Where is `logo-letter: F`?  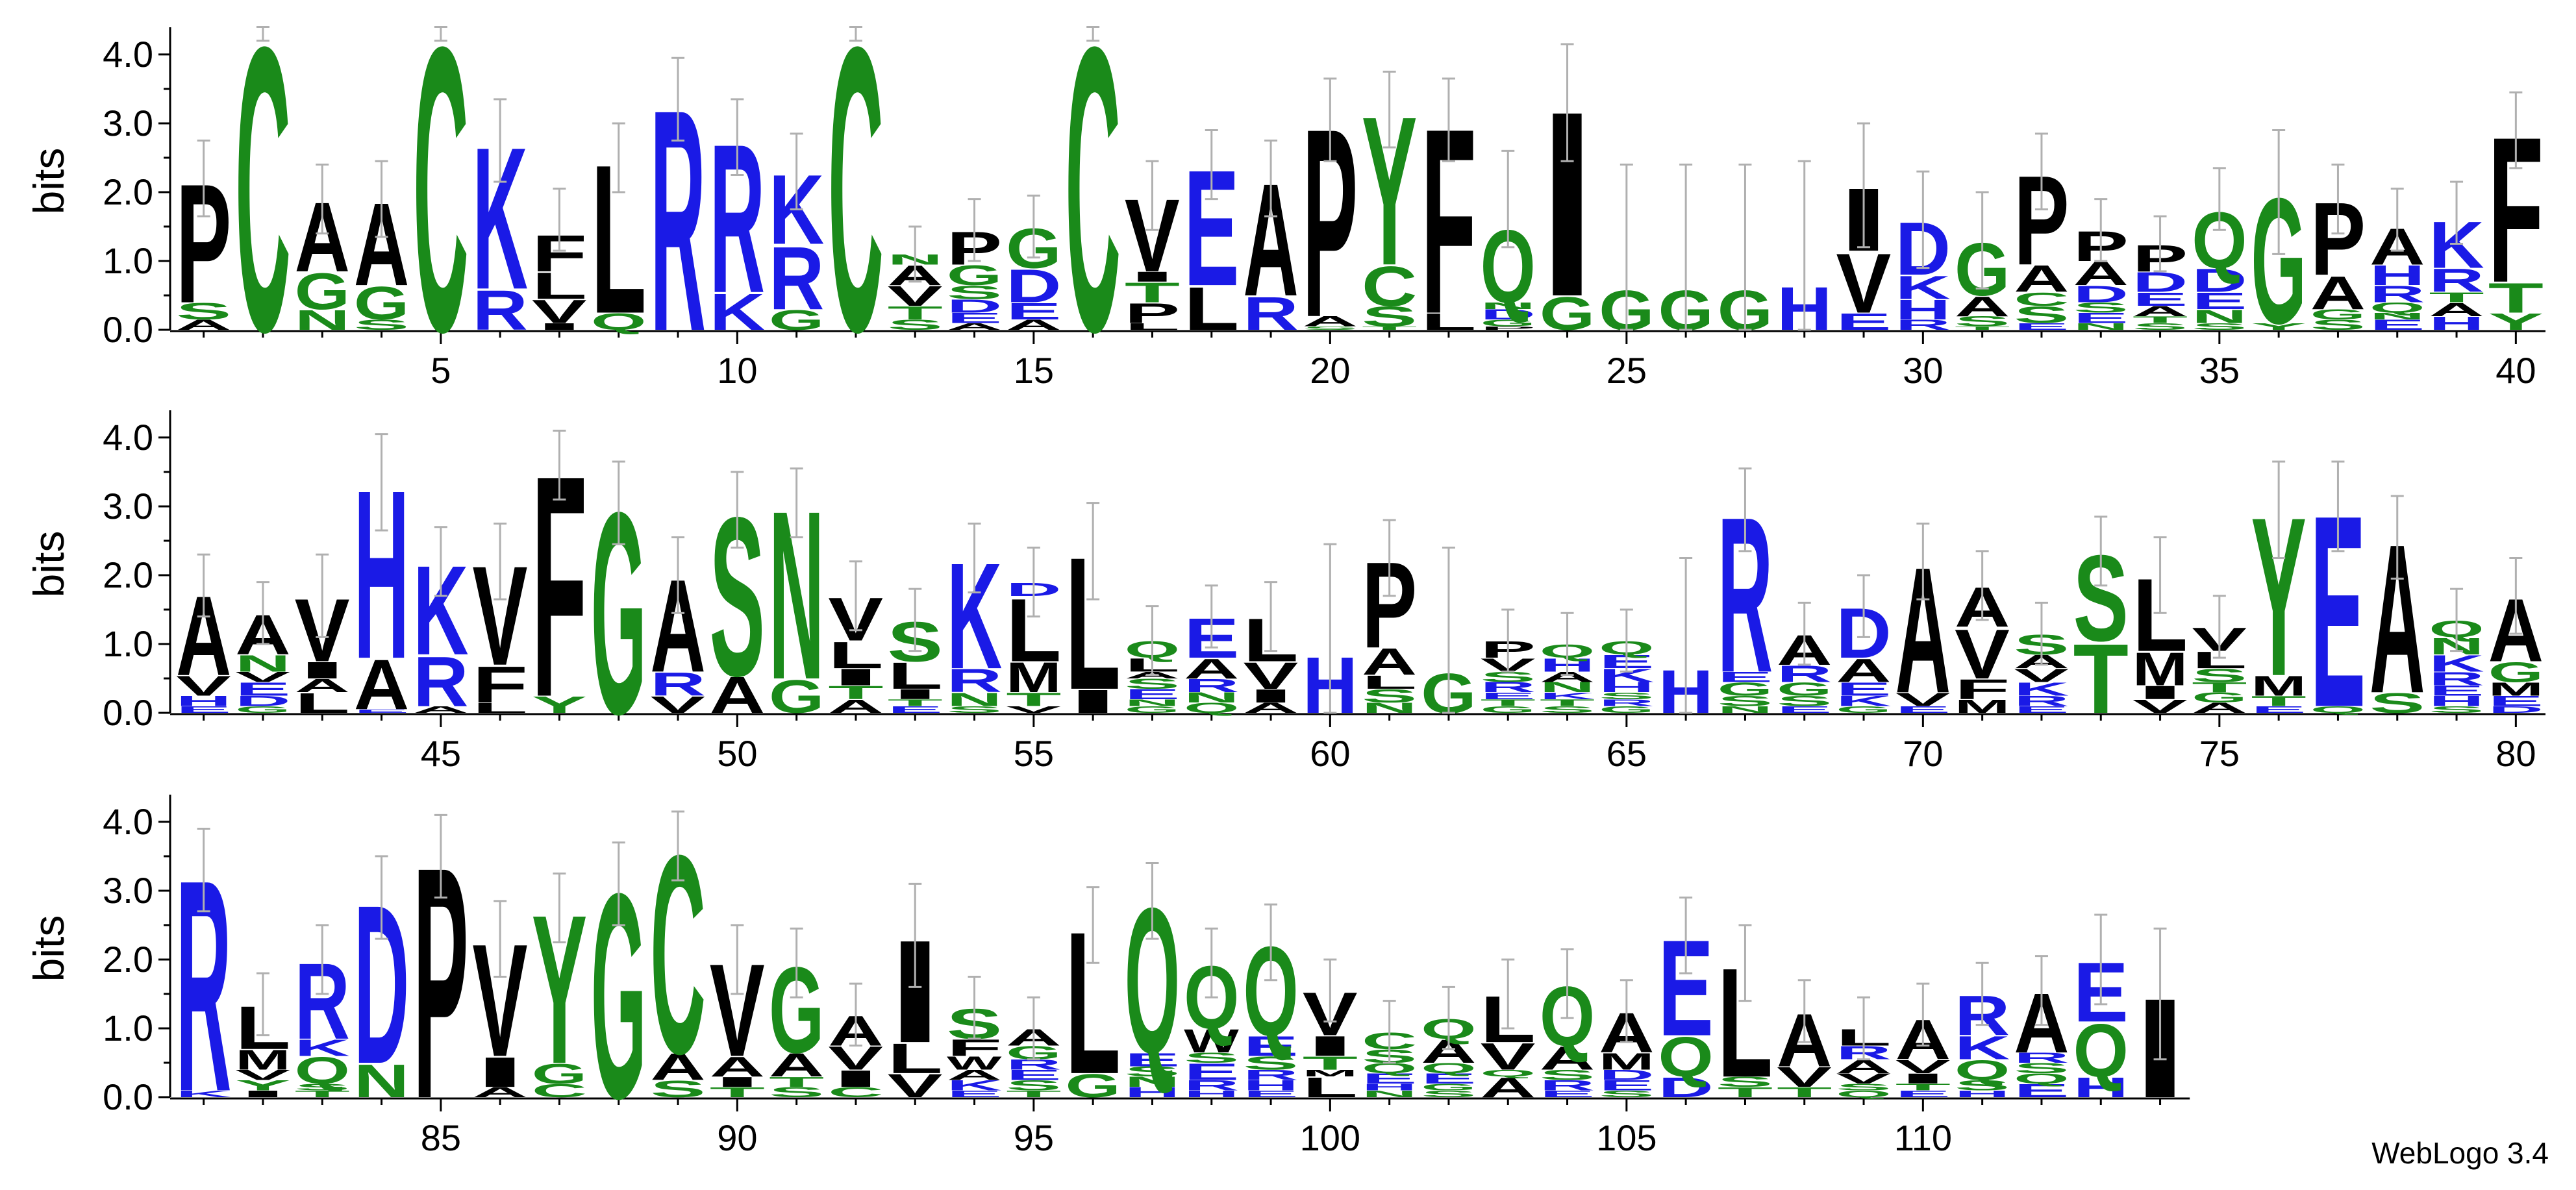
logo-letter: F is located at coordinates (500, 684).